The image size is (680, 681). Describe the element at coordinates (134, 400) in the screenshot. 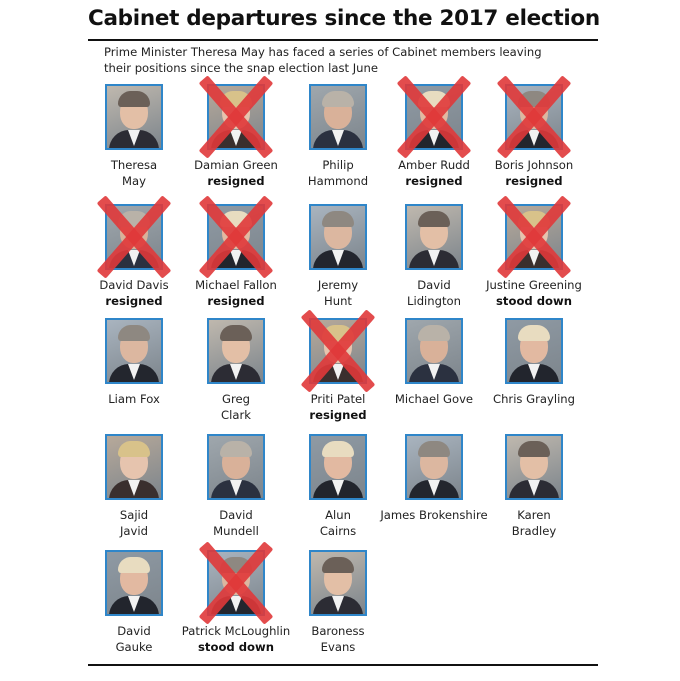

I see `member-name: Liam Fox` at that location.